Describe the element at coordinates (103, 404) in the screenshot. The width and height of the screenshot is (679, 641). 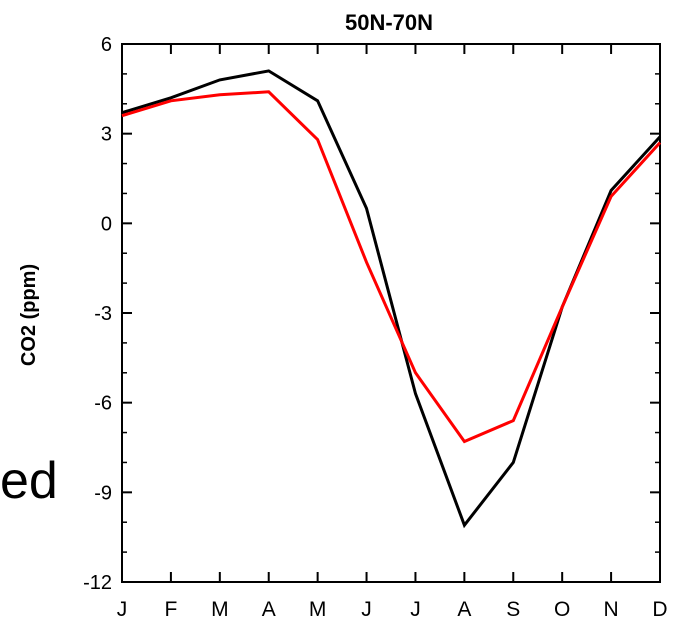
I see `y-tick-label: -6` at that location.